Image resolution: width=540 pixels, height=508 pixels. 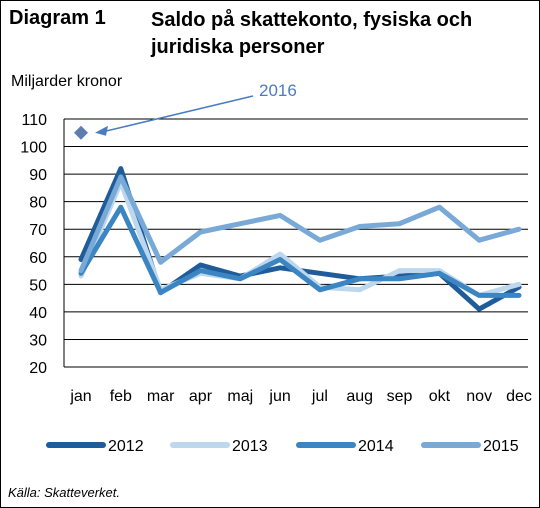 What do you see at coordinates (67, 81) in the screenshot?
I see `y-axis-unit-label: Miljarder kronor` at bounding box center [67, 81].